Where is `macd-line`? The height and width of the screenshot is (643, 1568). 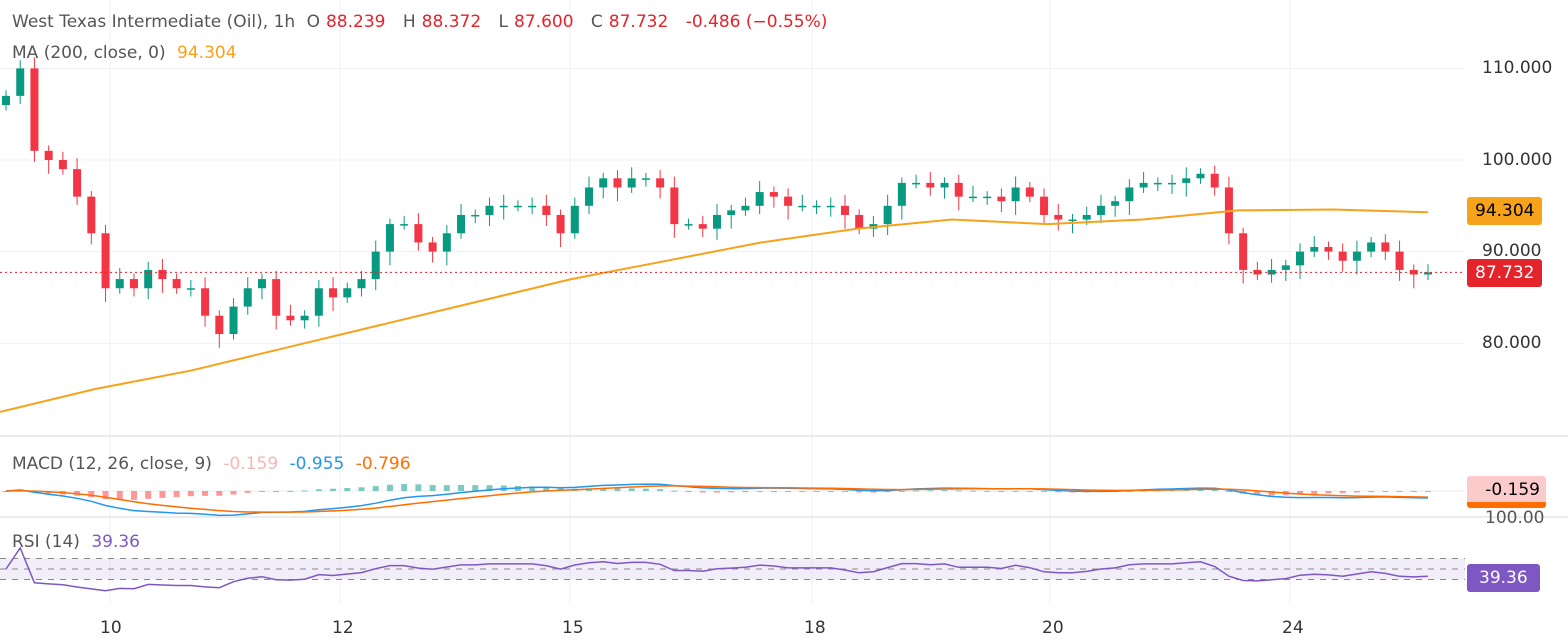 macd-line is located at coordinates (717, 500).